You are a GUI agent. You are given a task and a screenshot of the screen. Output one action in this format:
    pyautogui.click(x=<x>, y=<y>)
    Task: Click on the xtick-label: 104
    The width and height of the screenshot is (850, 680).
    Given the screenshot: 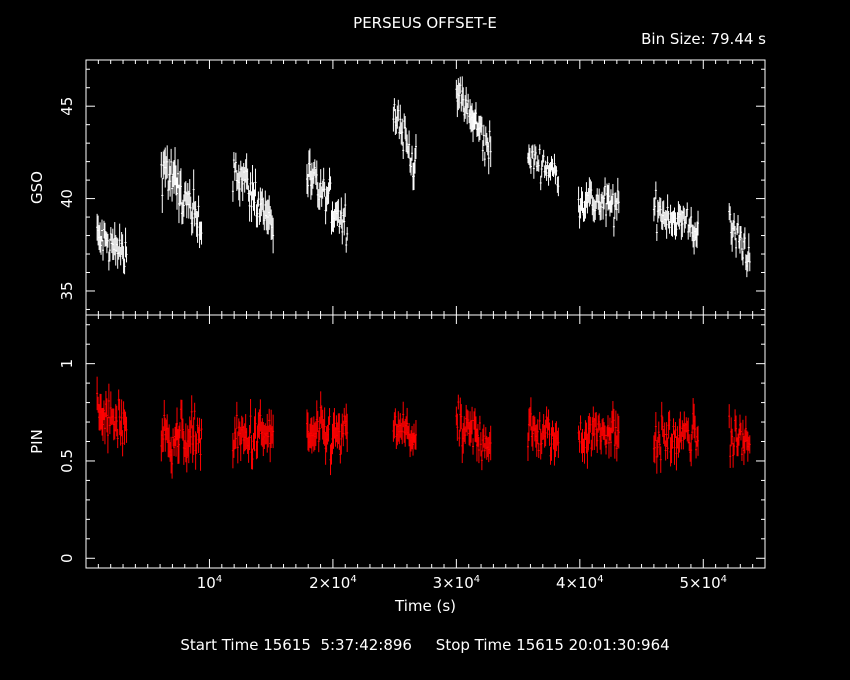 What is the action you would take?
    pyautogui.click(x=209, y=583)
    